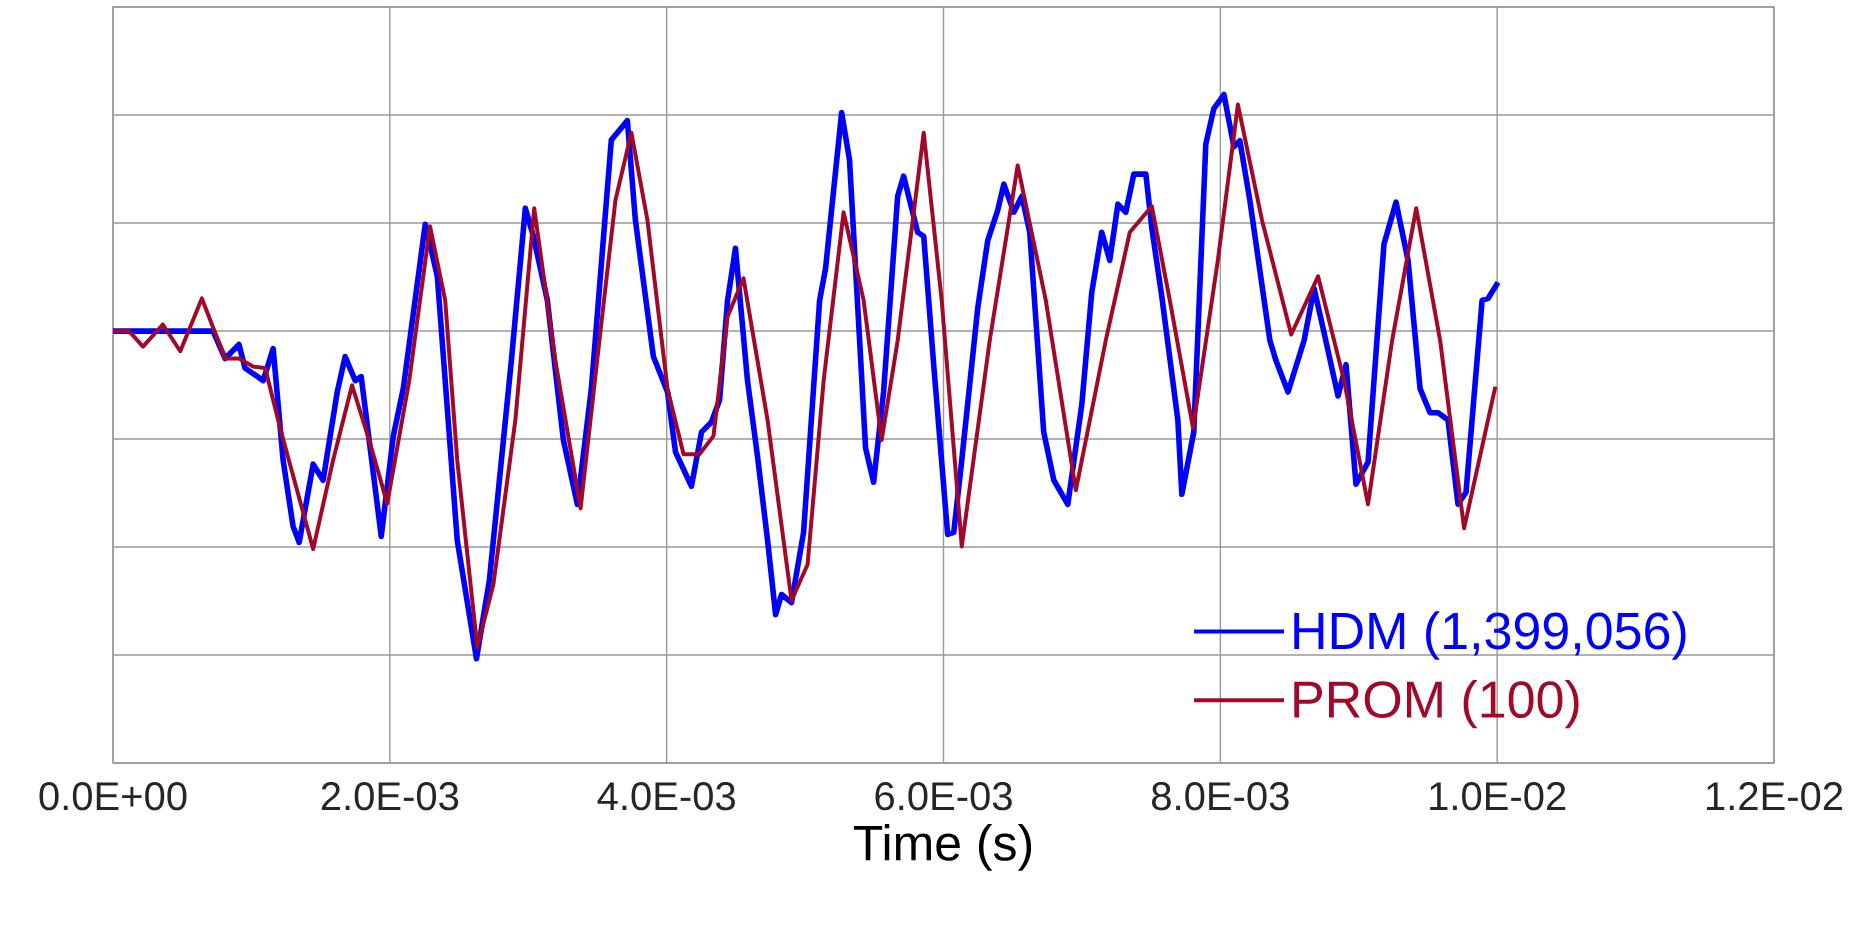  What do you see at coordinates (1220, 796) in the screenshot?
I see `x-tick-label: 8.0E-03` at bounding box center [1220, 796].